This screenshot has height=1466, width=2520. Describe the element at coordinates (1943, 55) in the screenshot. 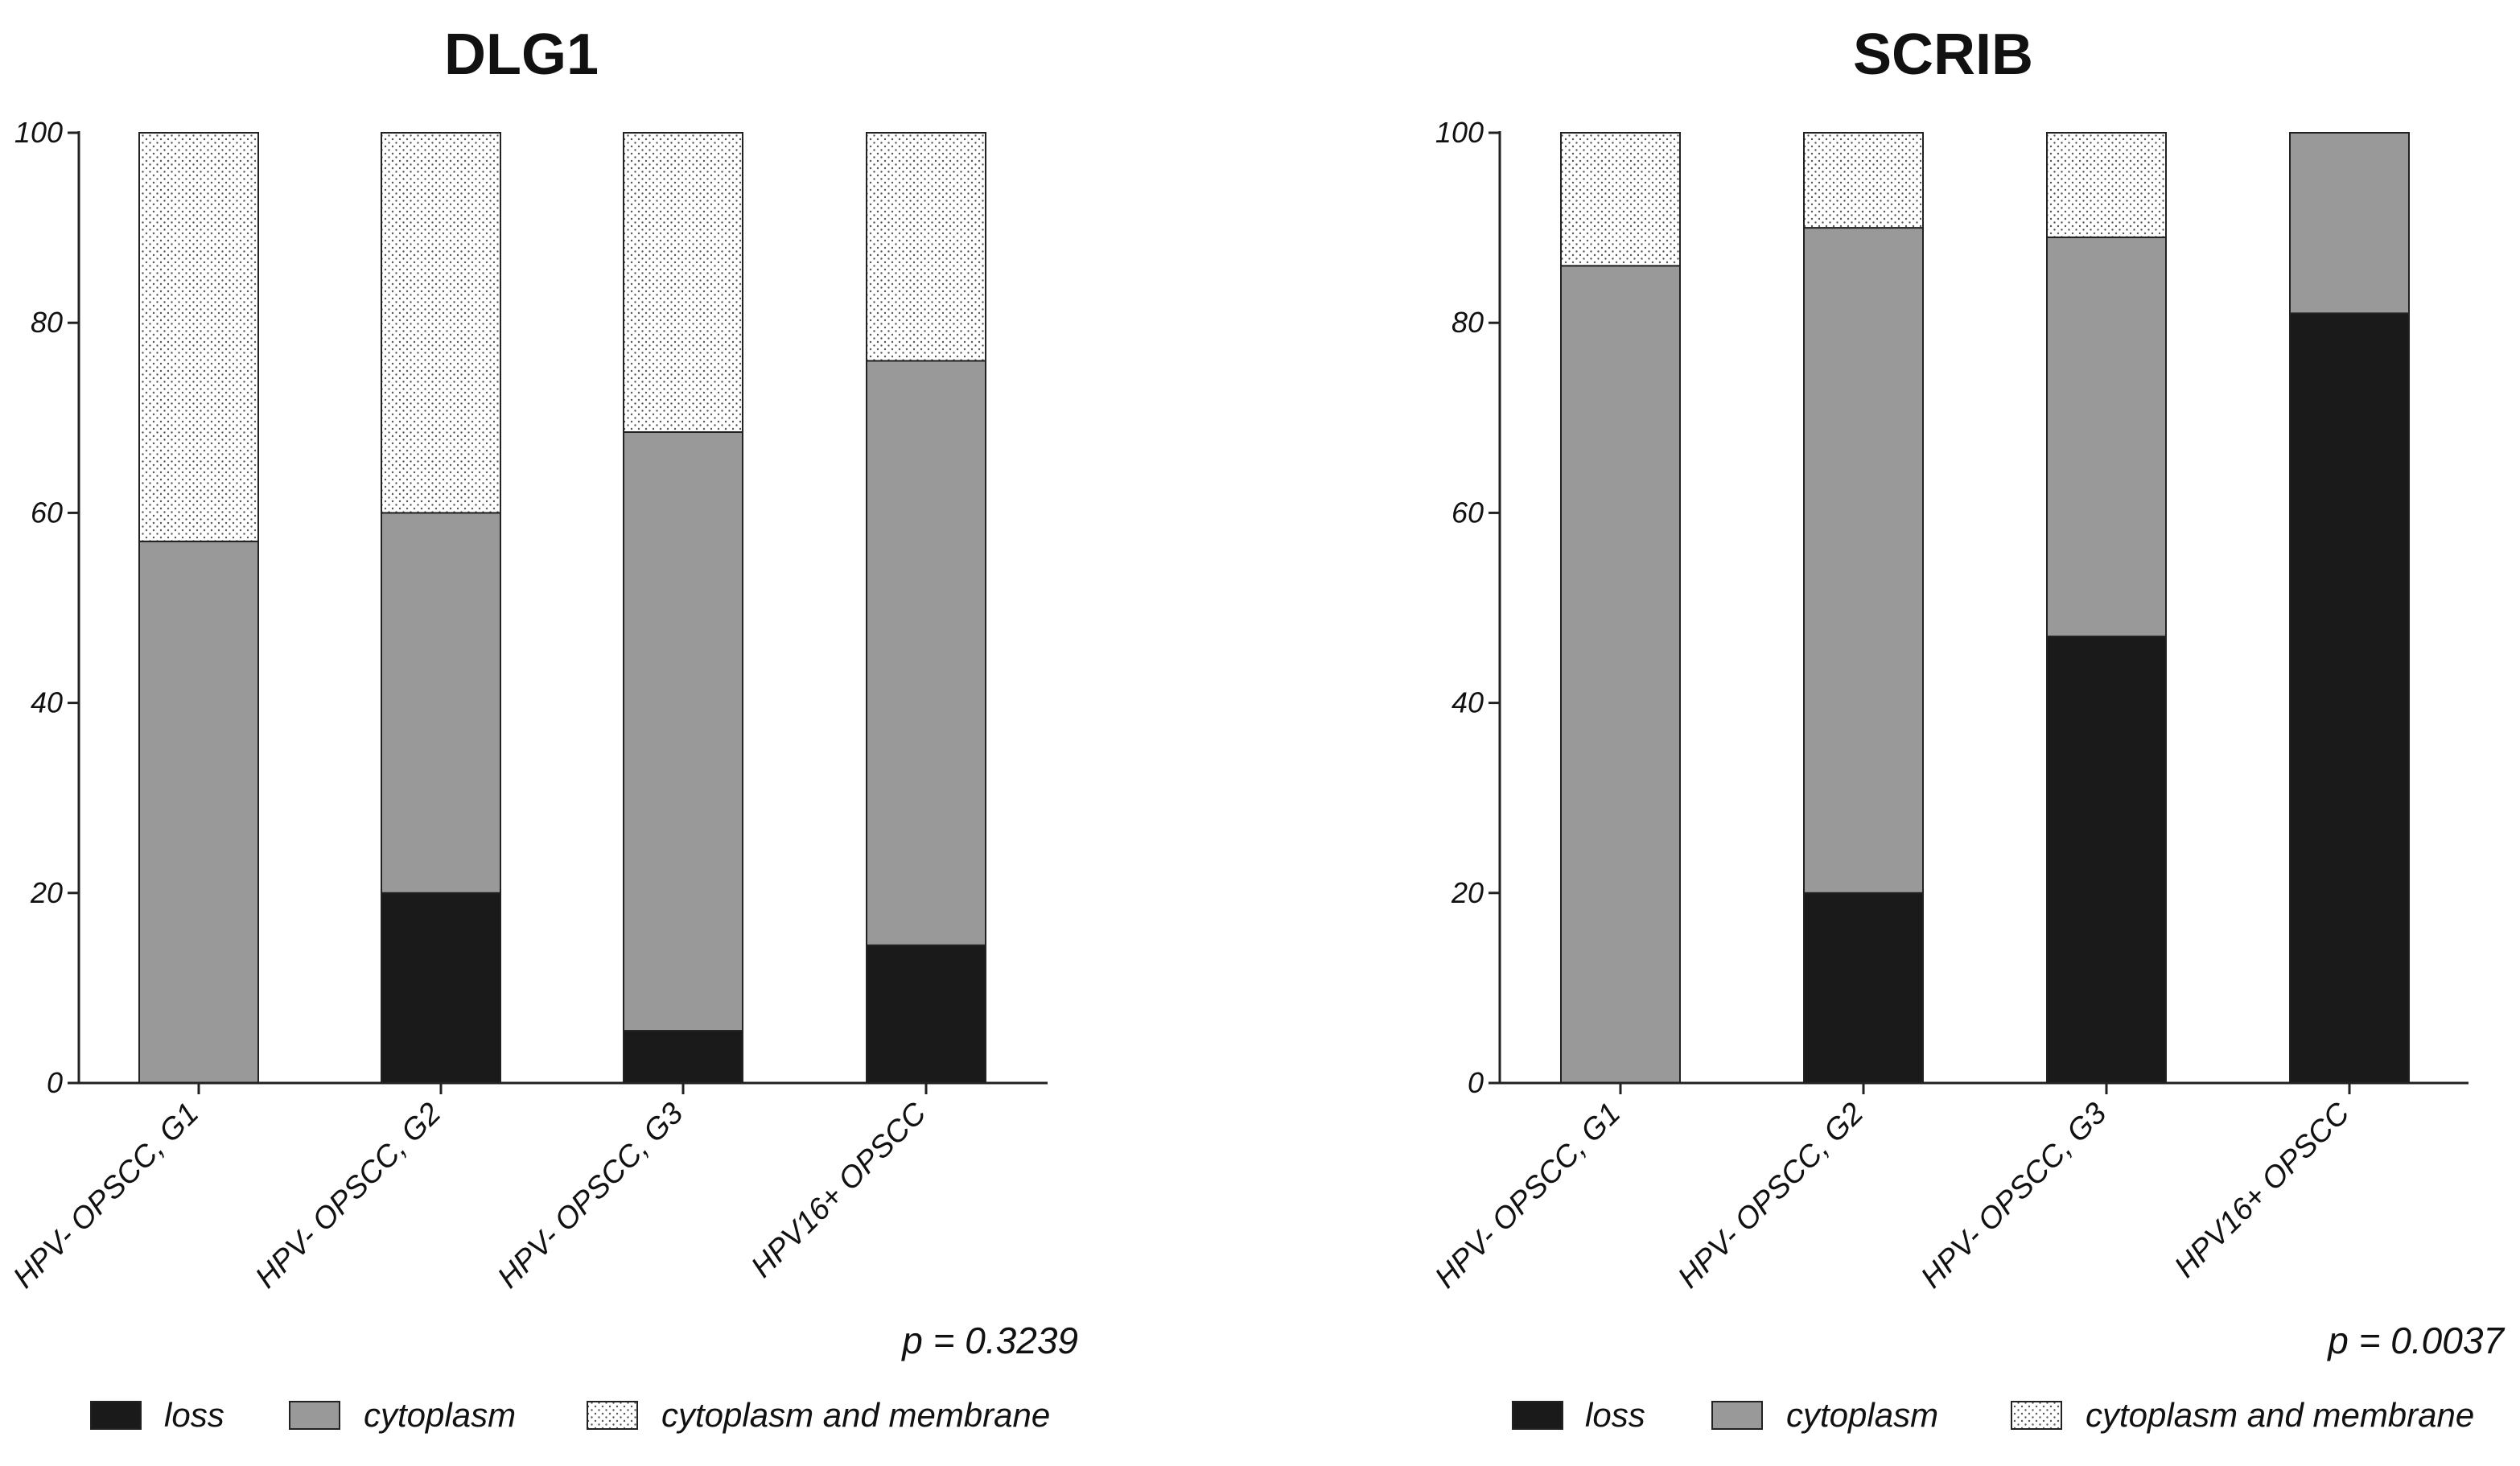

I see `chart-title: SCRIB` at that location.